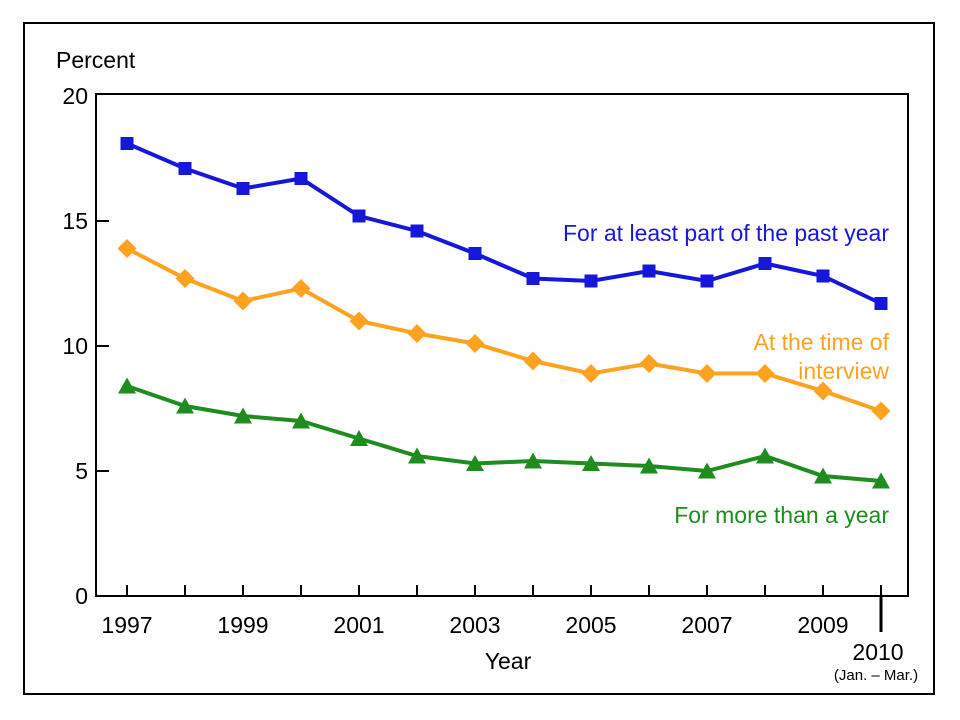 This screenshot has height=720, width=960. What do you see at coordinates (821, 356) in the screenshot?
I see `annotation-at-the-time-of-interview: At the time of interview` at bounding box center [821, 356].